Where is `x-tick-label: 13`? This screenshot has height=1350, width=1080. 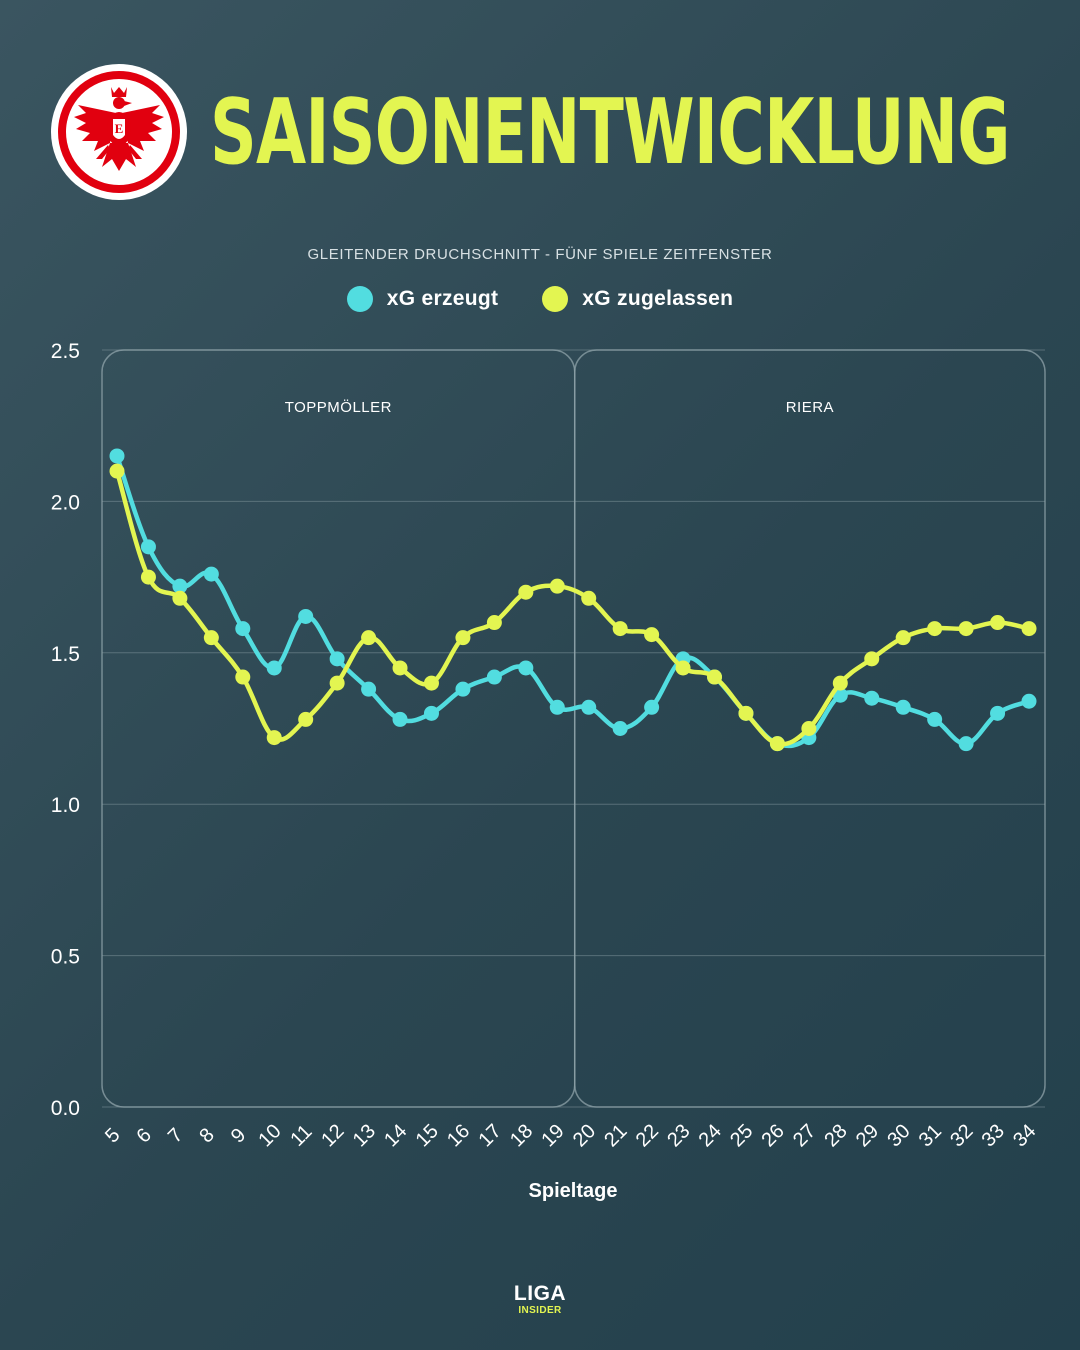
x-tick-label: 13 is located at coordinates (364, 1135).